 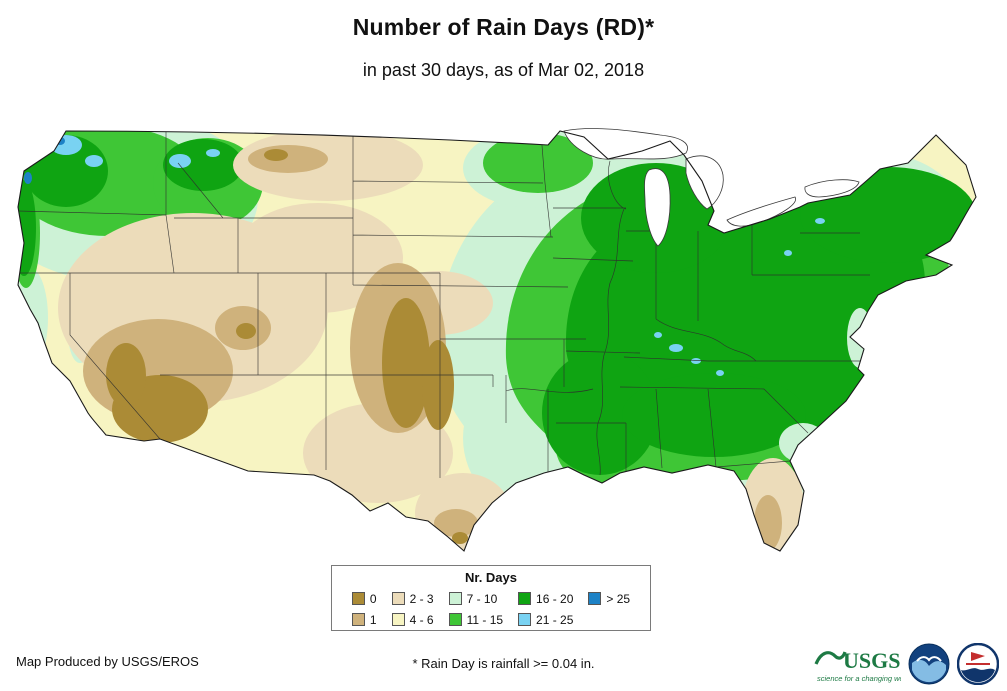 I want to click on nws-logo, so click(x=978, y=664).